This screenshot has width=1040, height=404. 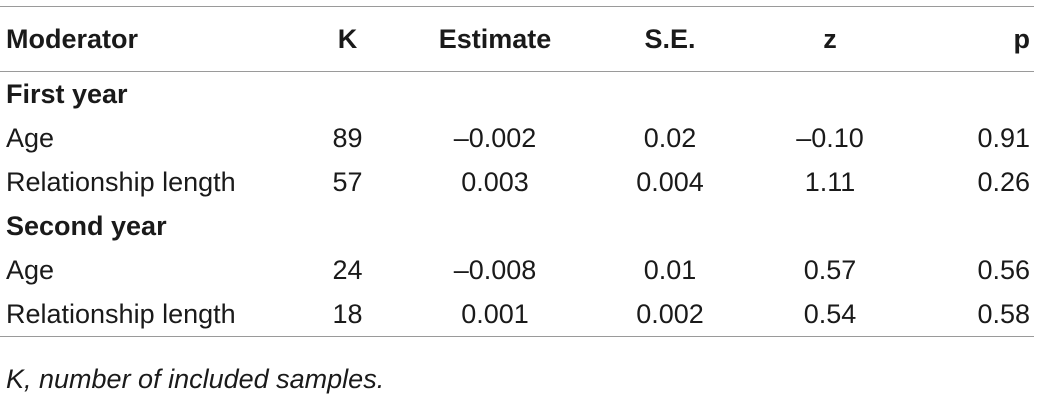 I want to click on header-se: S.E., so click(x=670, y=38).